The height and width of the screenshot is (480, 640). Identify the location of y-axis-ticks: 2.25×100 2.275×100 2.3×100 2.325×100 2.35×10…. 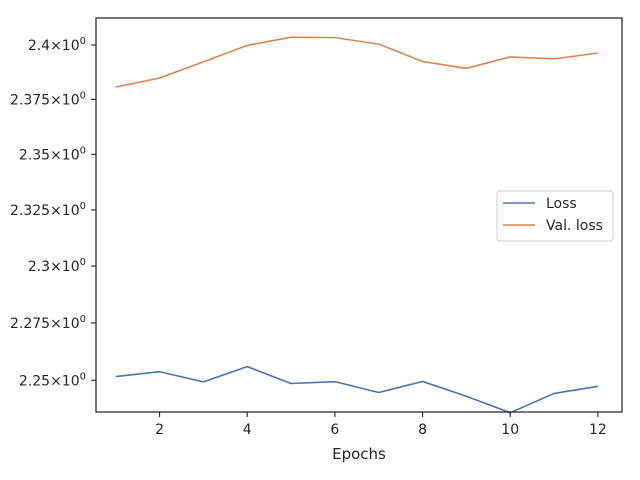
(53, 212).